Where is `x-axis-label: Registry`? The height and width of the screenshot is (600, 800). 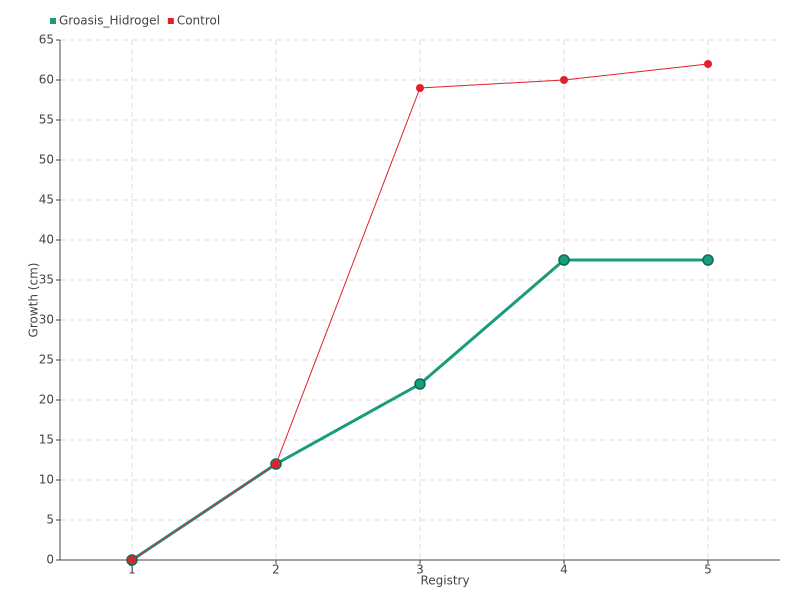 x-axis-label: Registry is located at coordinates (444, 581).